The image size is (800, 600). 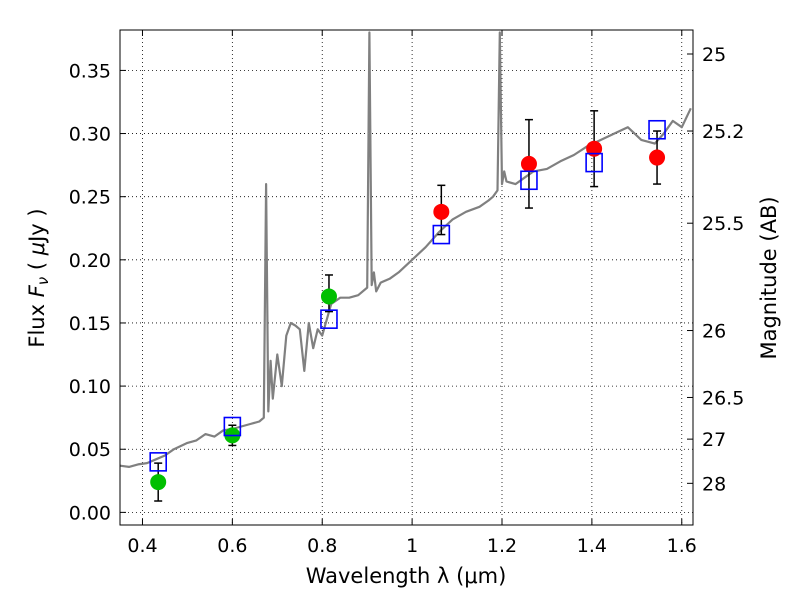 I want to click on x-tick-label: 1, so click(x=412, y=546).